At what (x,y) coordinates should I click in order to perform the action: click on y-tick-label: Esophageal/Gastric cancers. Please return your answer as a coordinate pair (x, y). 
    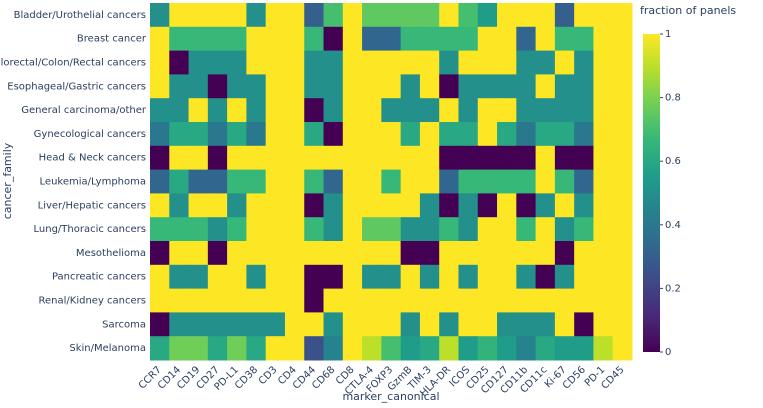
    Looking at the image, I should click on (76, 86).